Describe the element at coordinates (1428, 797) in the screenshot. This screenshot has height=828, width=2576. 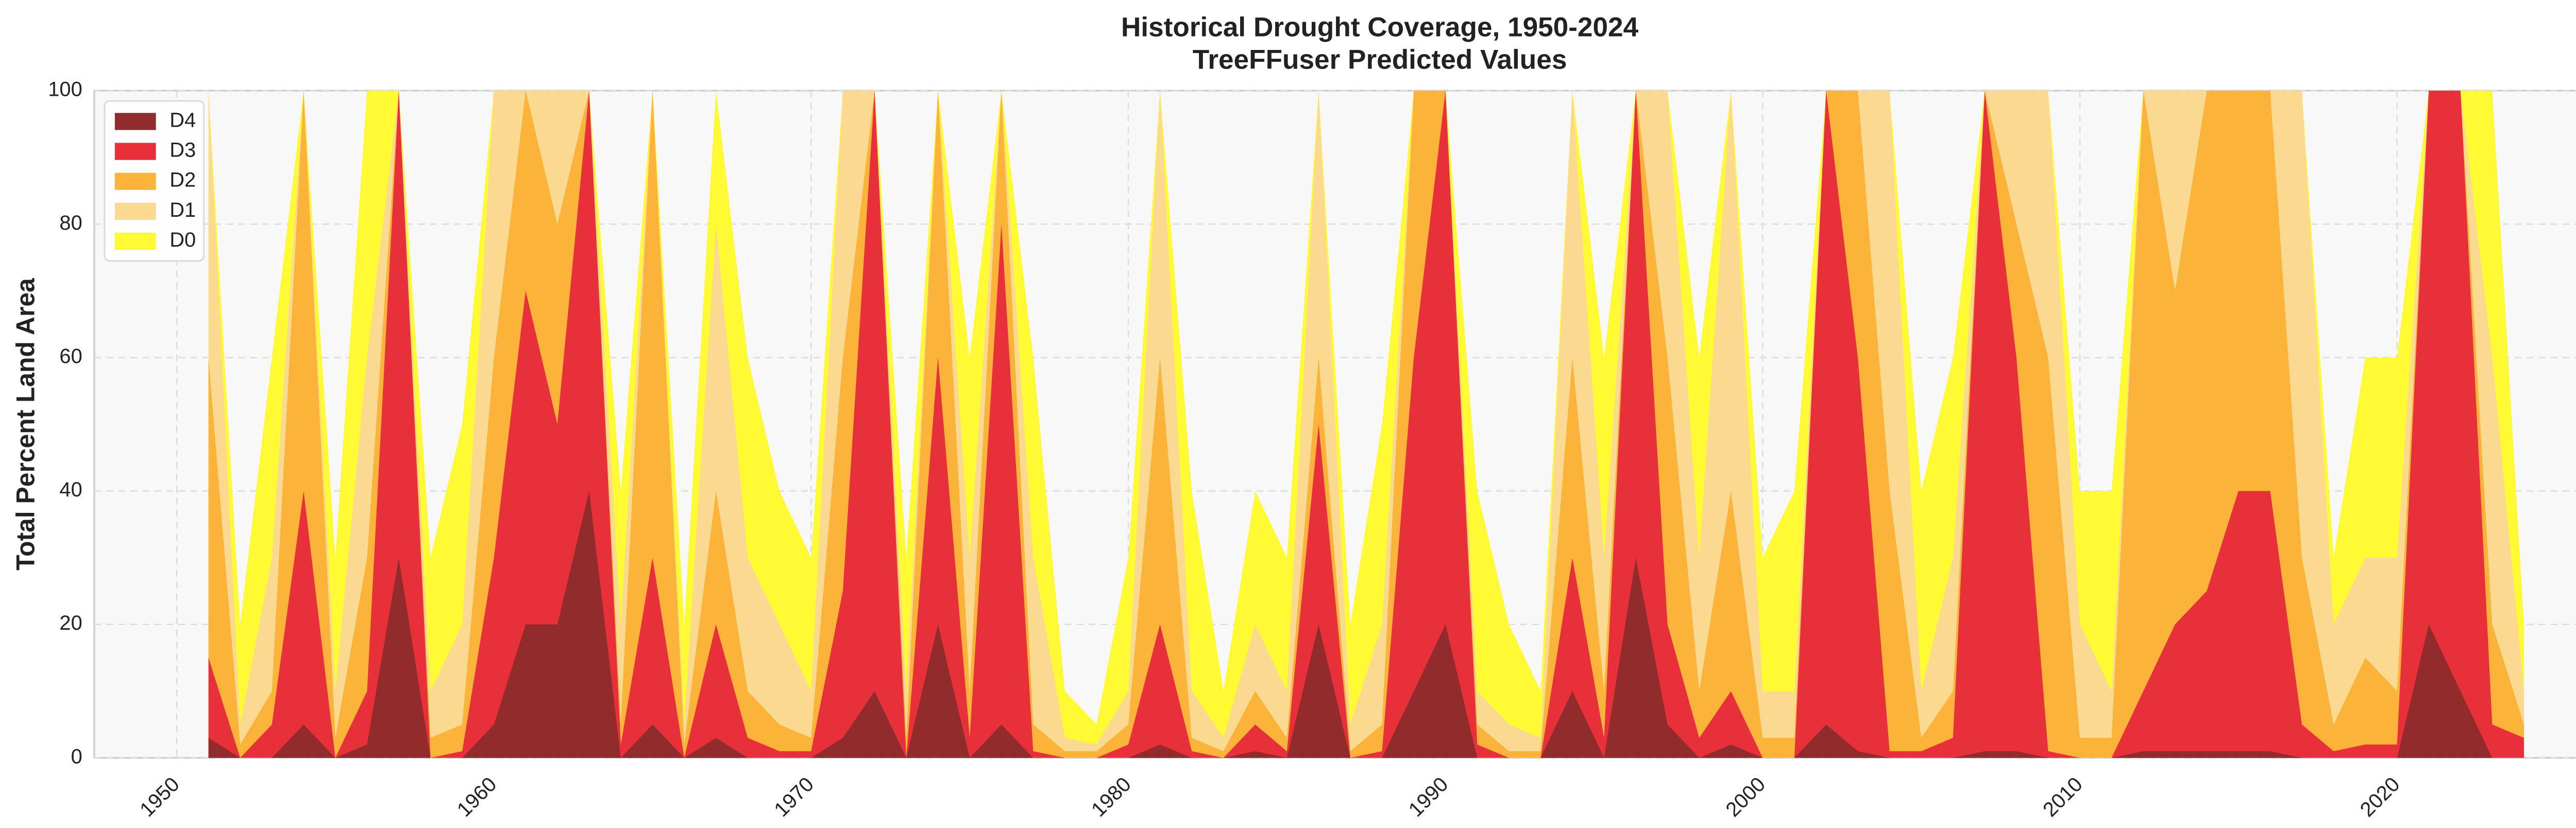
I see `x-tick-label: 1990` at that location.